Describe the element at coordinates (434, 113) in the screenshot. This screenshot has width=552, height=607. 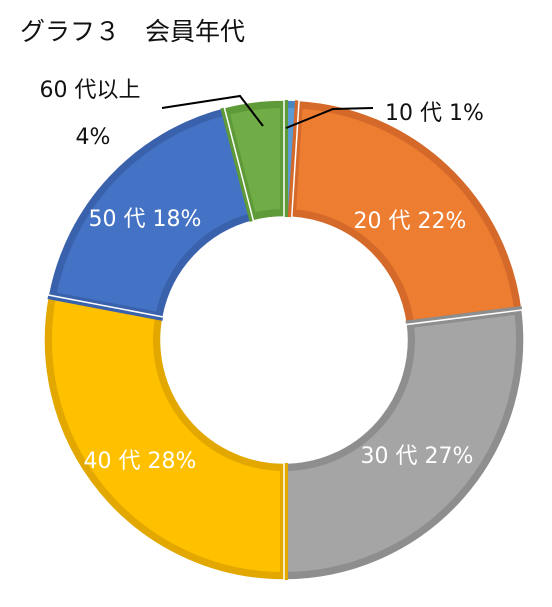
I see `data-label-10s: 10 代 1%` at that location.